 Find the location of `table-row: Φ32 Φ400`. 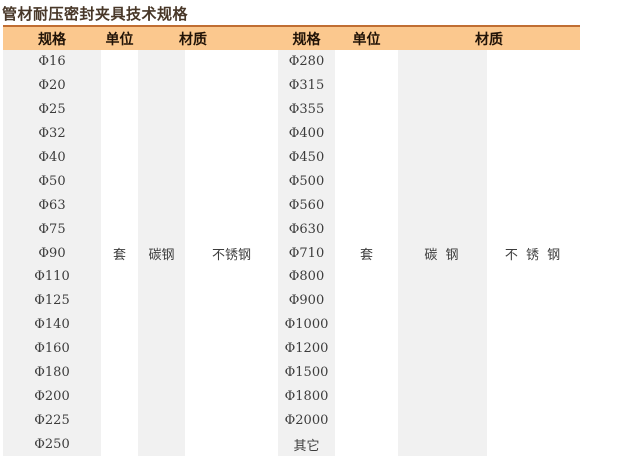

table-row: Φ32 Φ400 is located at coordinates (291, 133).